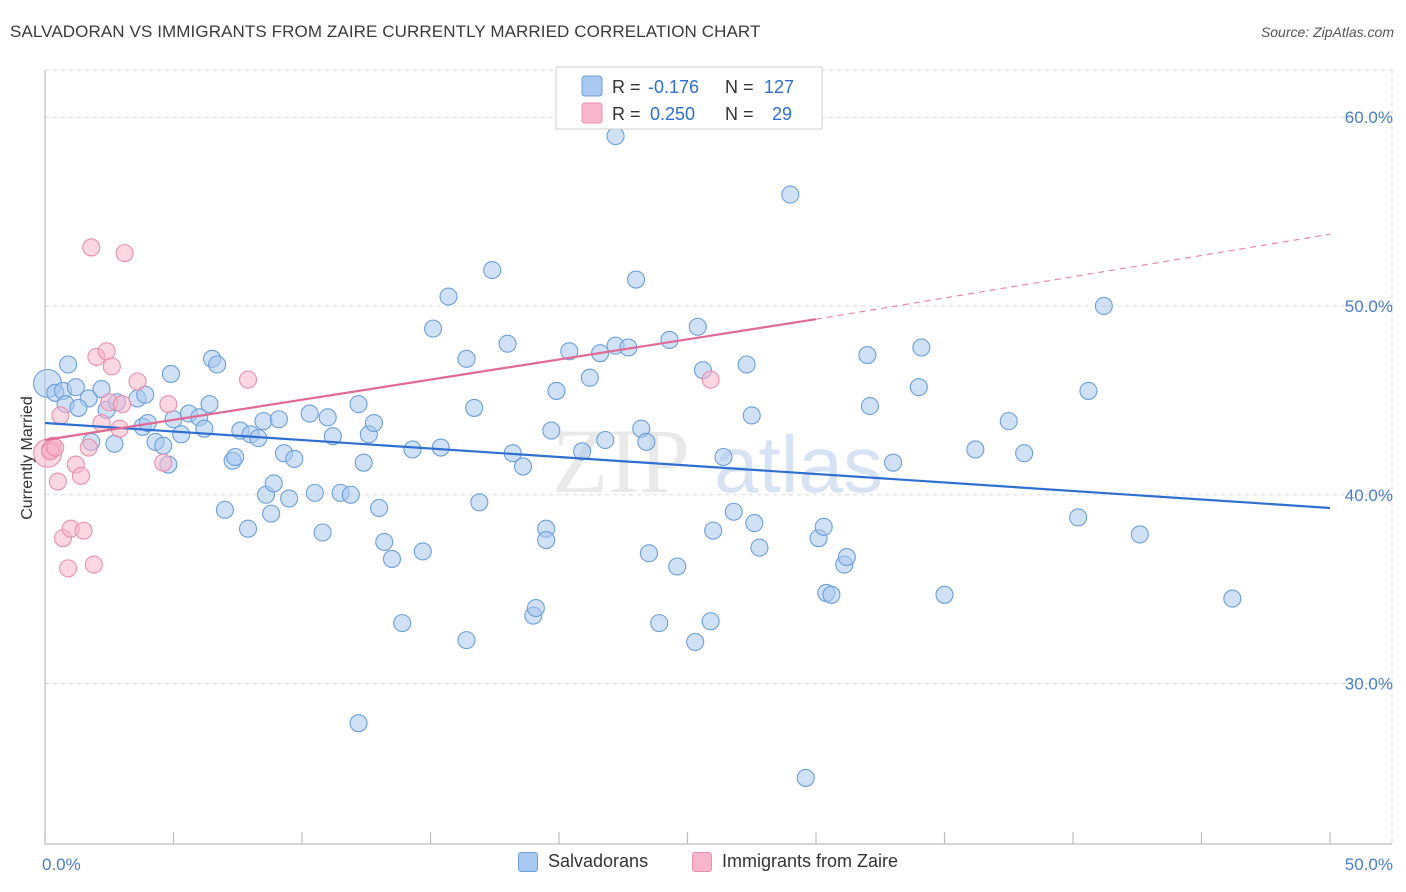 Image resolution: width=1406 pixels, height=892 pixels. What do you see at coordinates (1369, 306) in the screenshot?
I see `y-tick-label-2: 50.0%` at bounding box center [1369, 306].